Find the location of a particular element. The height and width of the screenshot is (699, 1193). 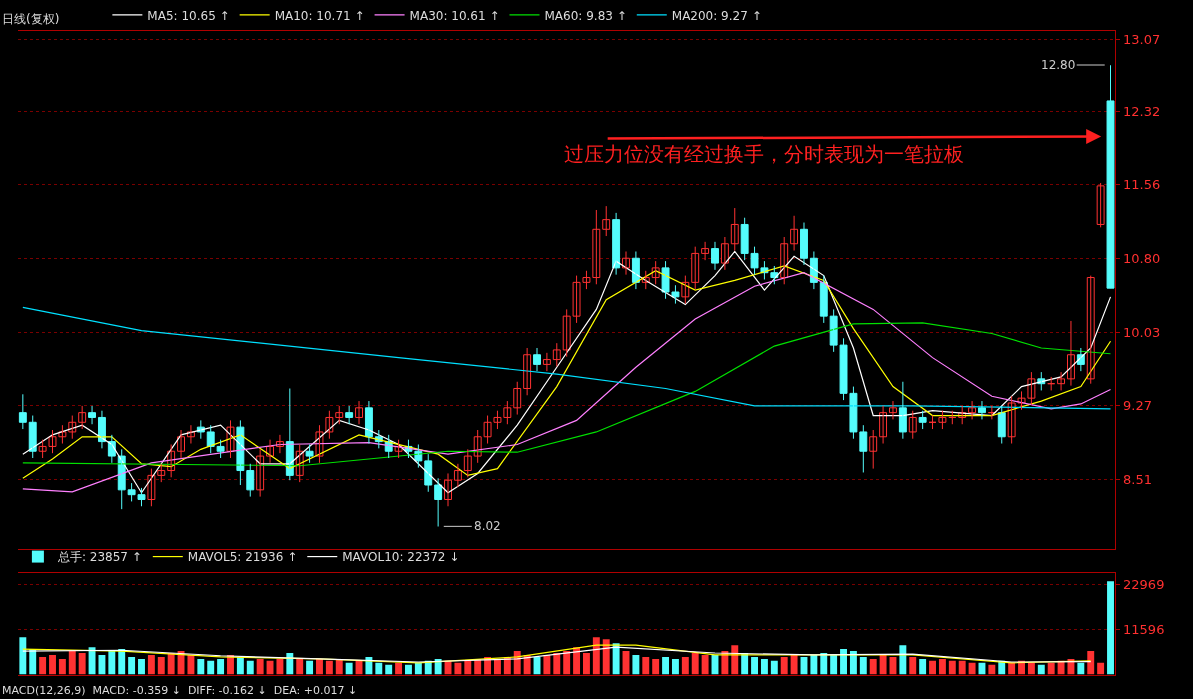

legend-label: MA10: 10.71 ↑ is located at coordinates (319, 15).